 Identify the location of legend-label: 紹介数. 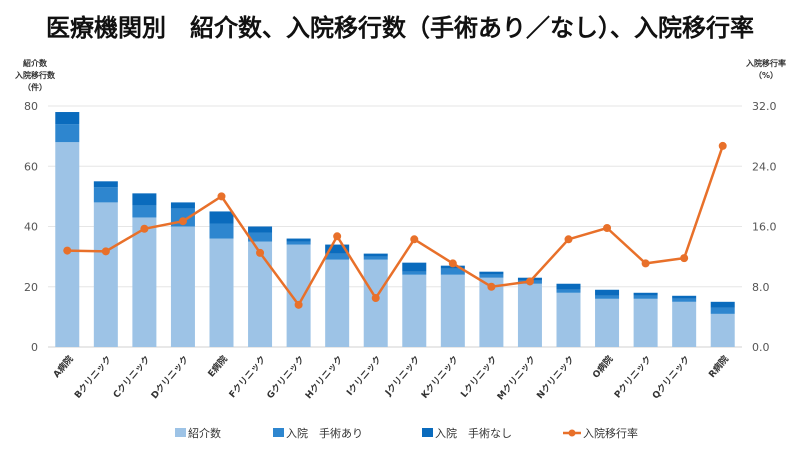
(204, 433).